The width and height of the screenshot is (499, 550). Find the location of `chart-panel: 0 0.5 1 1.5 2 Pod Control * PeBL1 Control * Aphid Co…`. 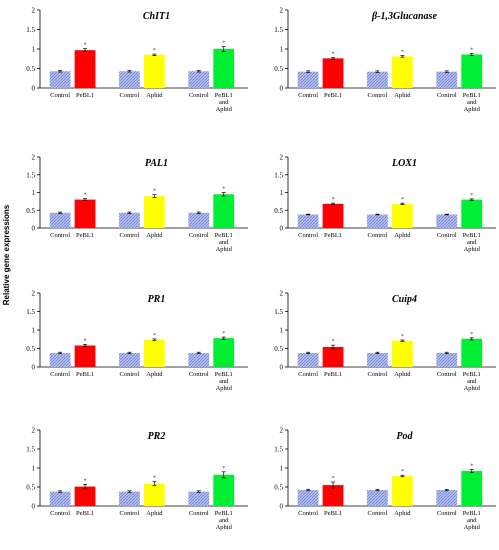

chart-panel: 0 0.5 1 1.5 2 Pod Control * PeBL1 Control * Aphid Co… is located at coordinates (385, 479).